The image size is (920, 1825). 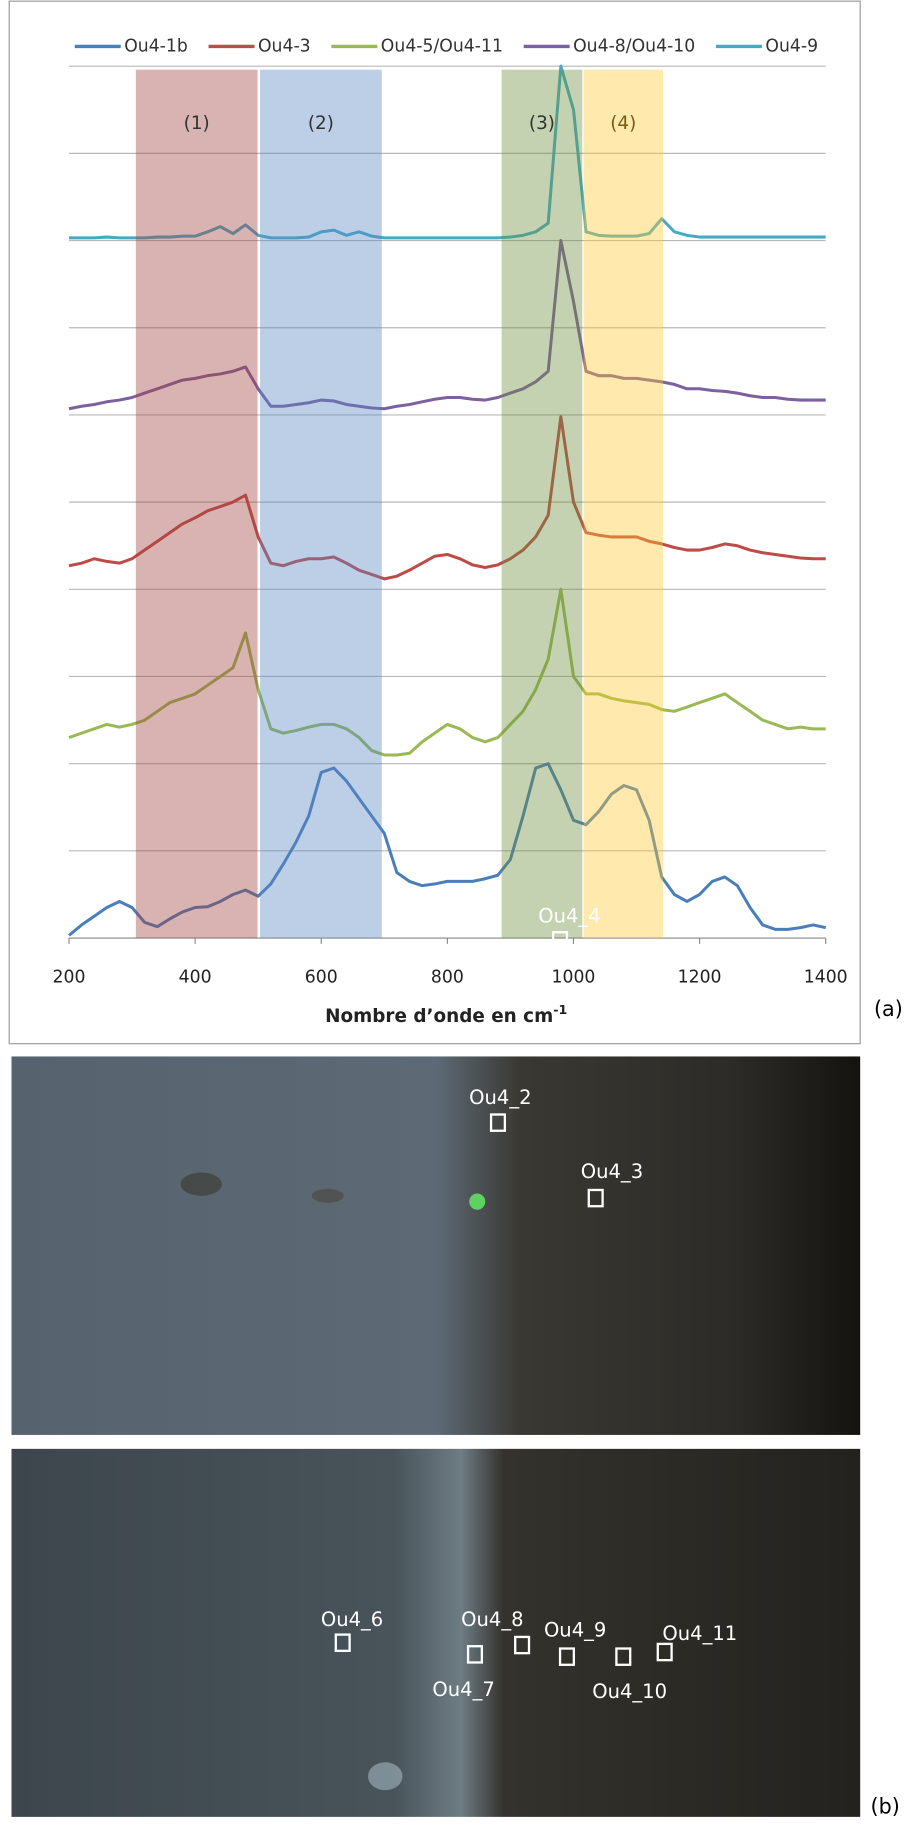 I want to click on reflection, so click(x=385, y=1776).